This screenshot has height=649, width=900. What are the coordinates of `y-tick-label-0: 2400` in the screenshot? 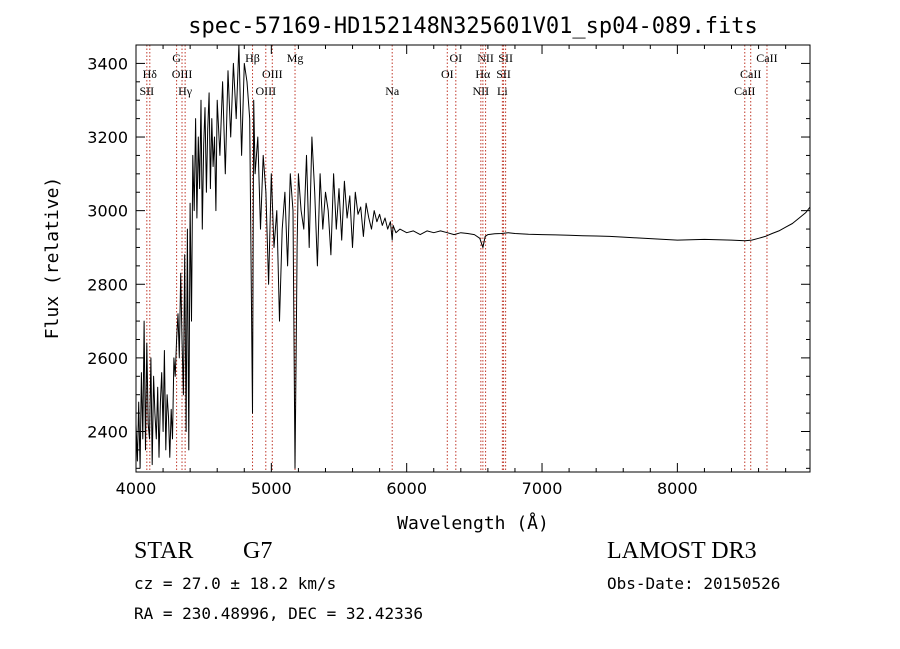 It's located at (107, 432).